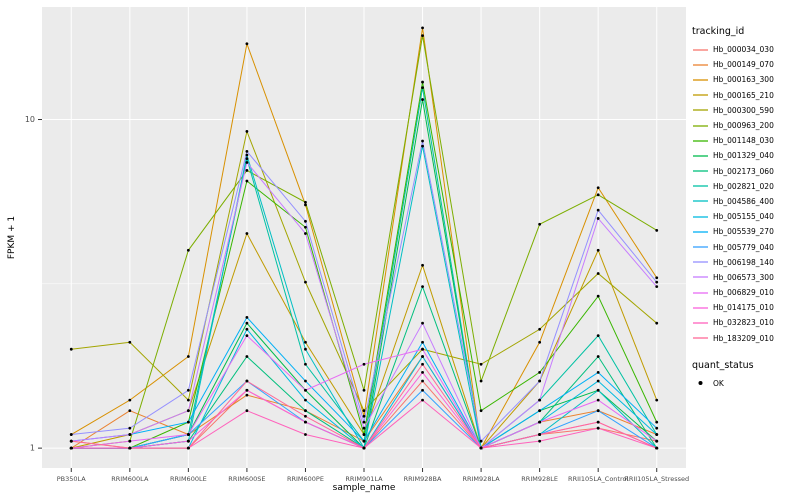  What do you see at coordinates (746, 262) in the screenshot?
I see `legend-item-Hb_006198_140: Hb_006198_140` at bounding box center [746, 262].